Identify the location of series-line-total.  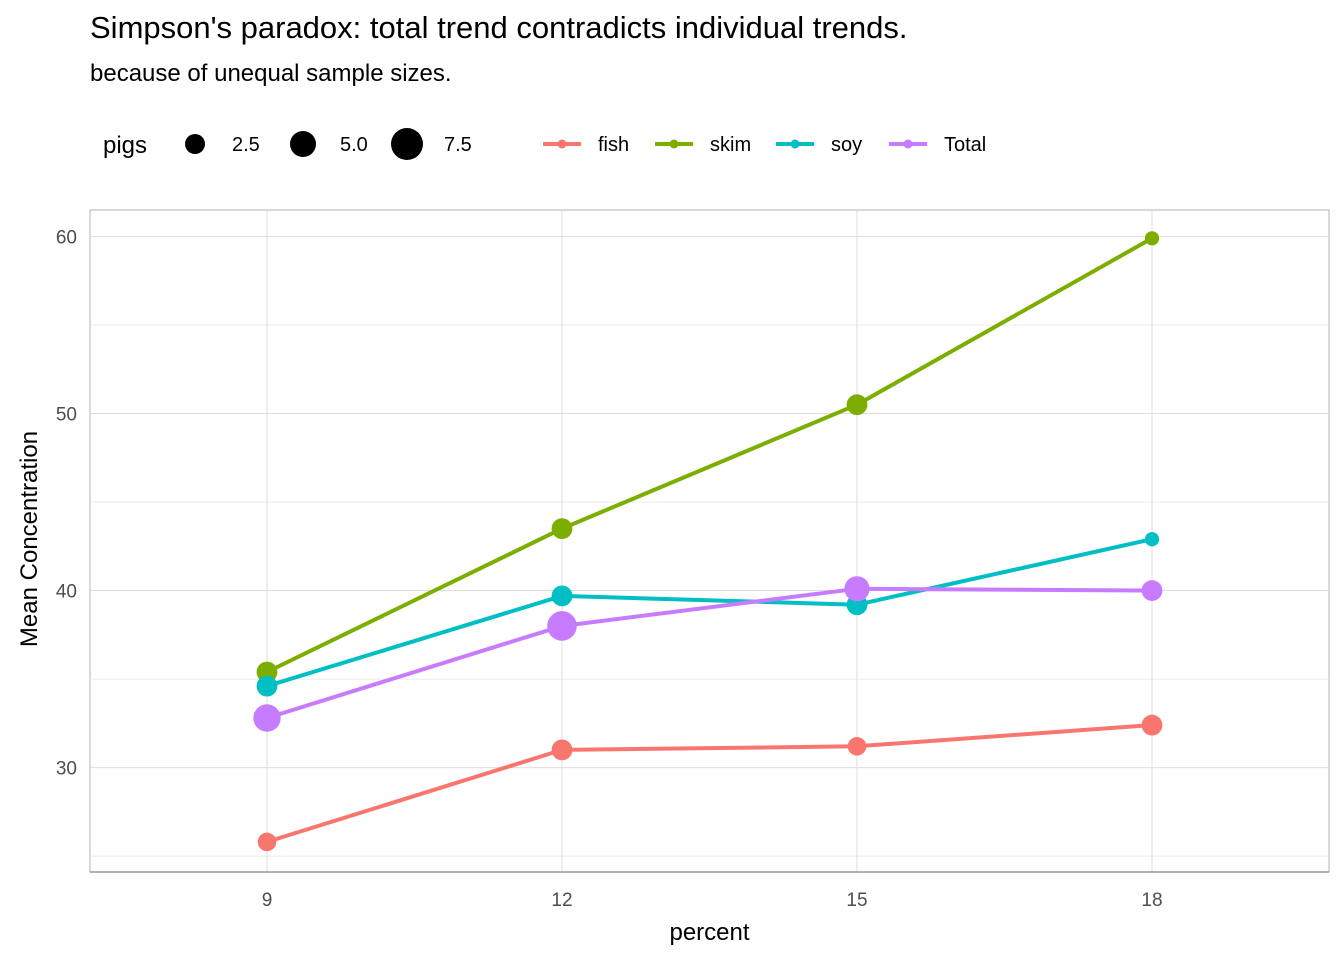
(709, 653).